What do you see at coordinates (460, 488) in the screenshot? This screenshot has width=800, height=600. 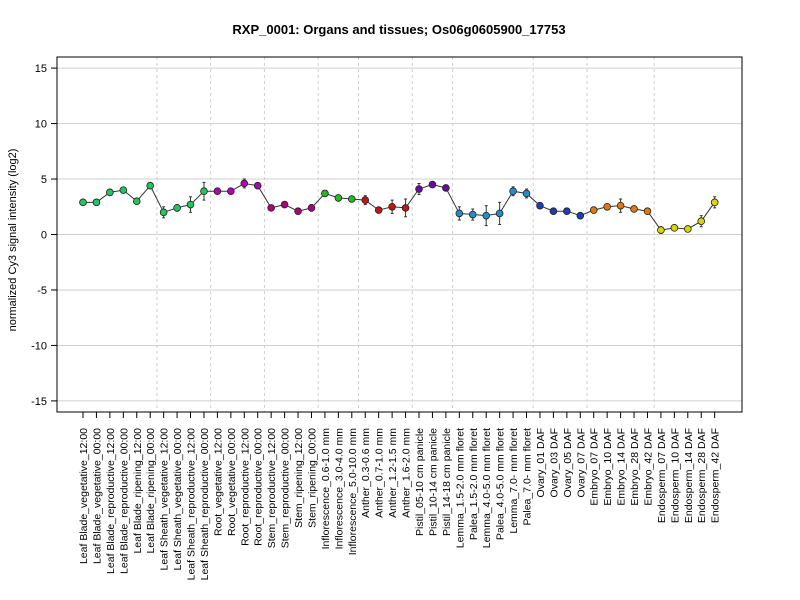 I see `x-tick-label: Lemma_1.5-2.0 mm floret` at bounding box center [460, 488].